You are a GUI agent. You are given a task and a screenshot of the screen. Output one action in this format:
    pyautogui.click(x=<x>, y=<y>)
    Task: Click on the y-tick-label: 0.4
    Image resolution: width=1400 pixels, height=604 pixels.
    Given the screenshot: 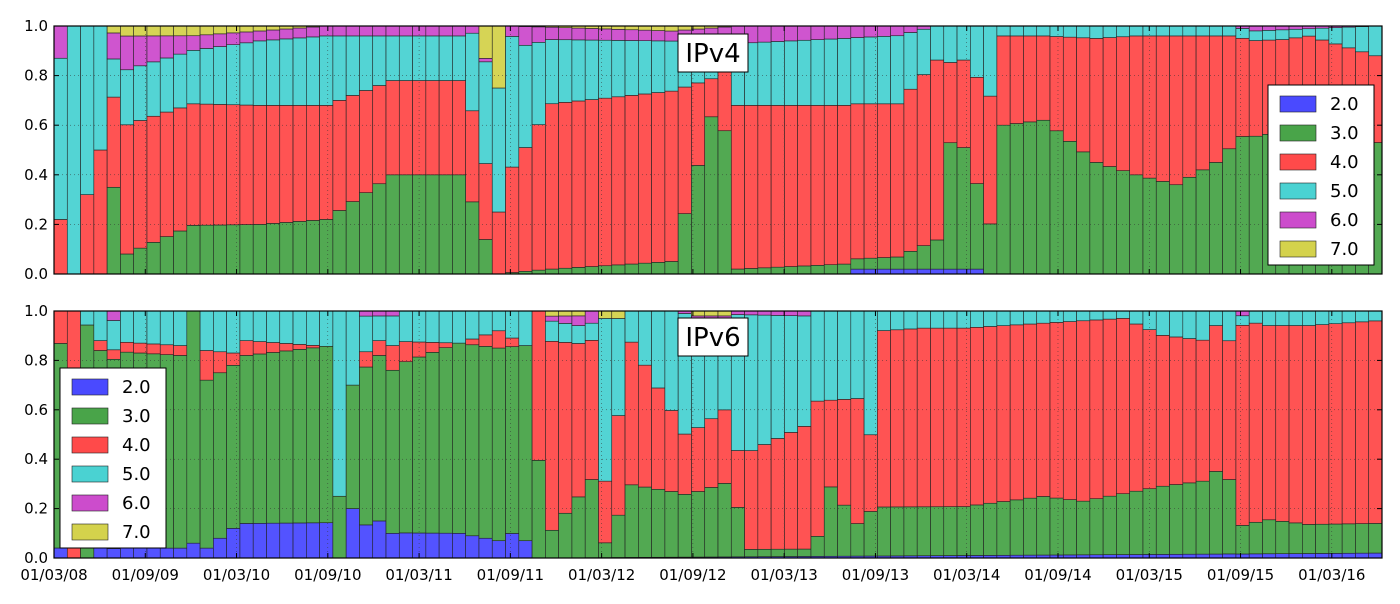 What is the action you would take?
    pyautogui.click(x=36, y=175)
    